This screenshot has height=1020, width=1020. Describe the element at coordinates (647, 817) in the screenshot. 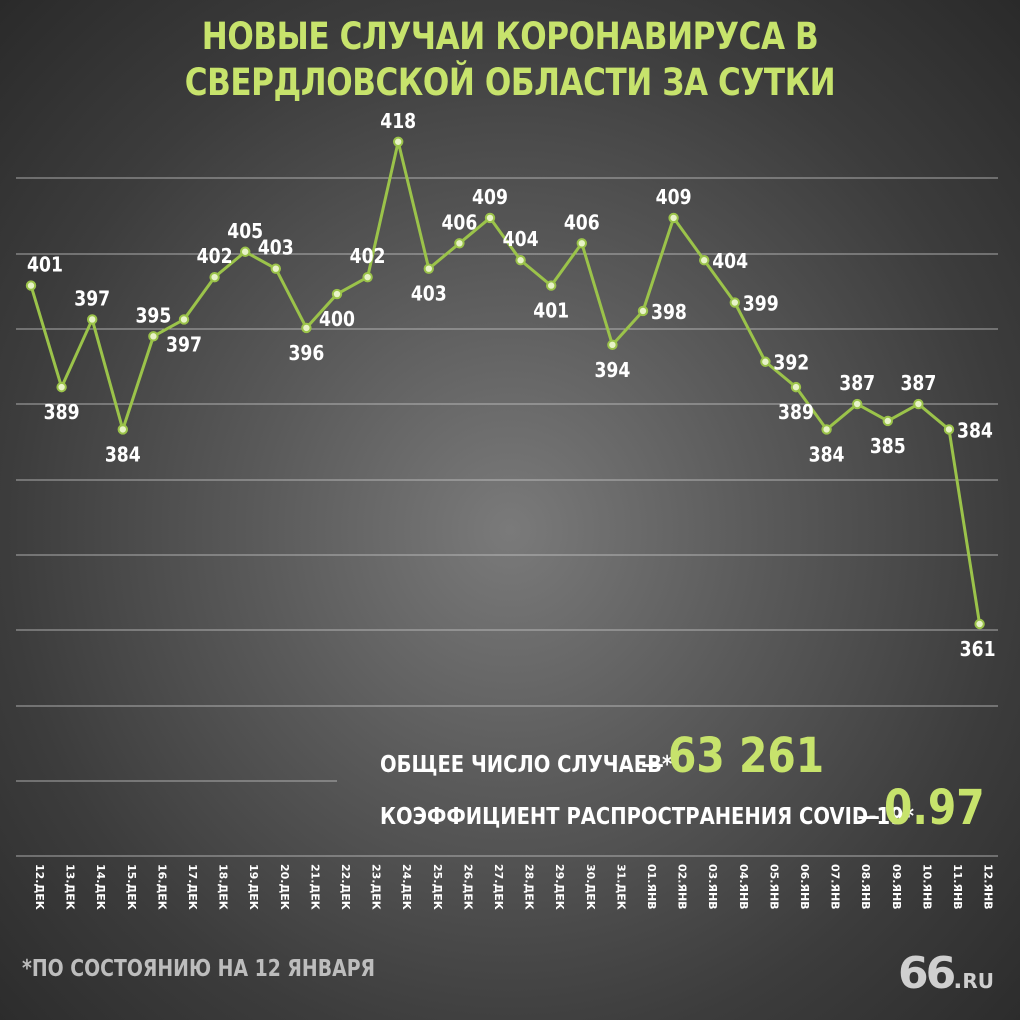

I see `spread-coefficient-label: КОЭФФИЦИЕНТ РАСПРОСТРАНЕНИЯ COVID-19*` at that location.